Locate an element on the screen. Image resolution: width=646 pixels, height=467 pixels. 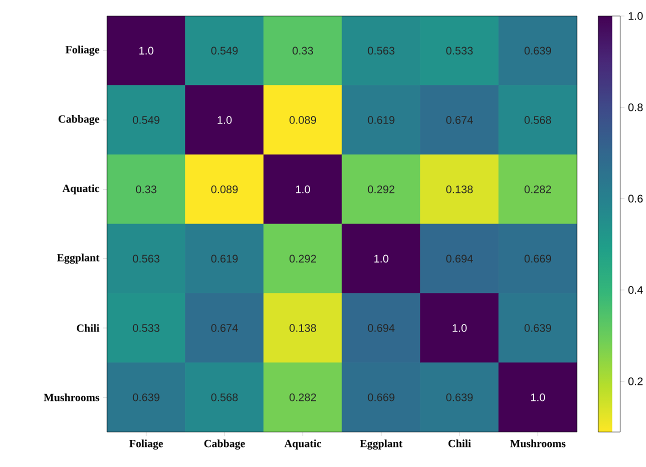
y-tick-label: Cabbage is located at coordinates (79, 120).